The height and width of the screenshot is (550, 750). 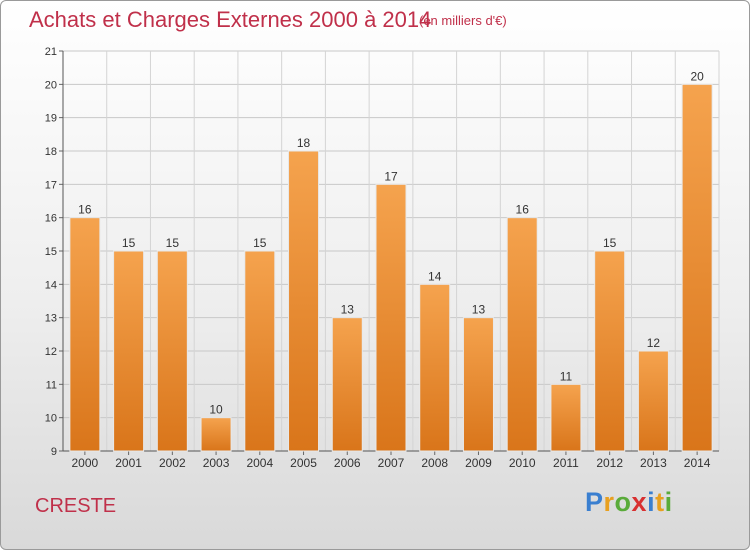 I want to click on x-tick-label: 2006, so click(x=347, y=463).